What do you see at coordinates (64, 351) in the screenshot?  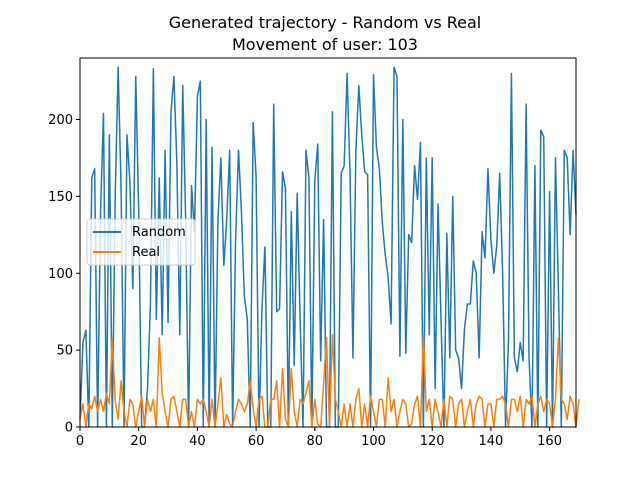 I see `y-tick-label: 50` at bounding box center [64, 351].